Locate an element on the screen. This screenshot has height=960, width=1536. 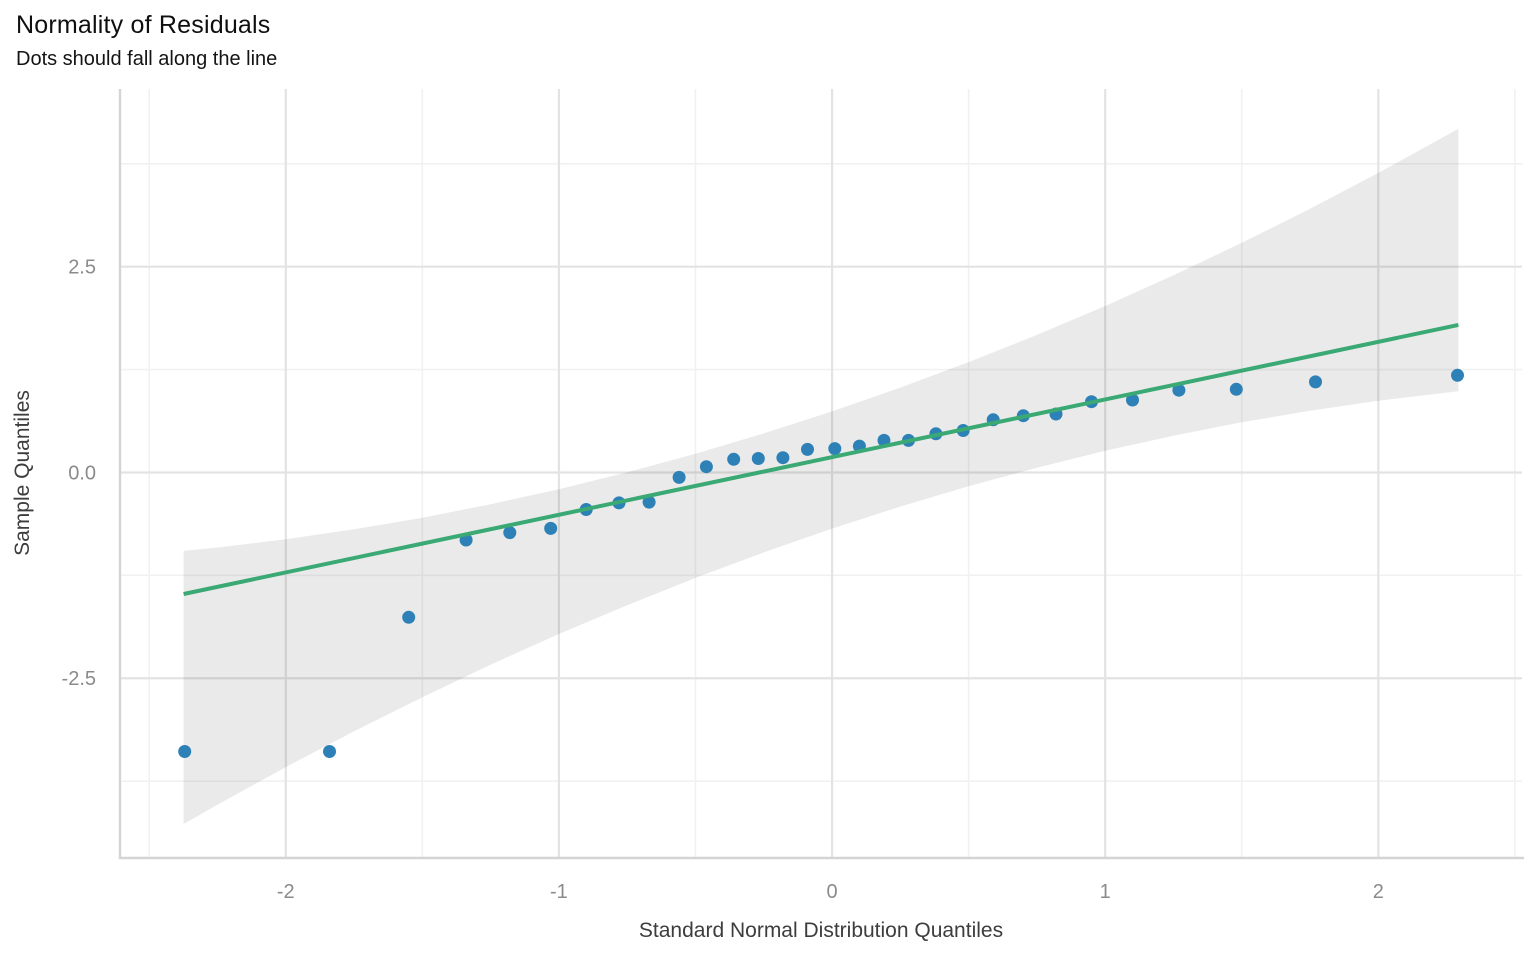
x-tick-label: -1 is located at coordinates (559, 892).